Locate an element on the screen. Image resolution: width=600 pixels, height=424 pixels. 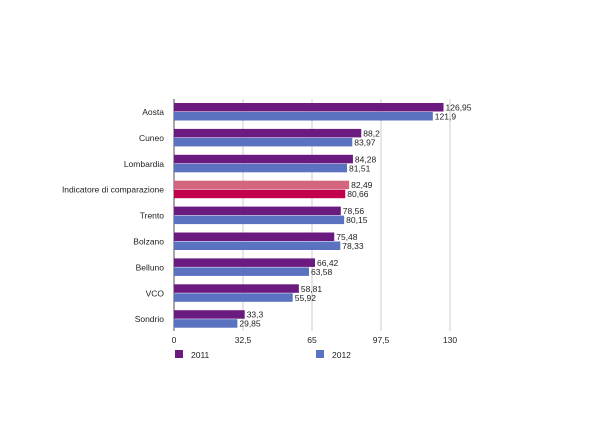
legend-swatch-2011 is located at coordinates (179, 354).